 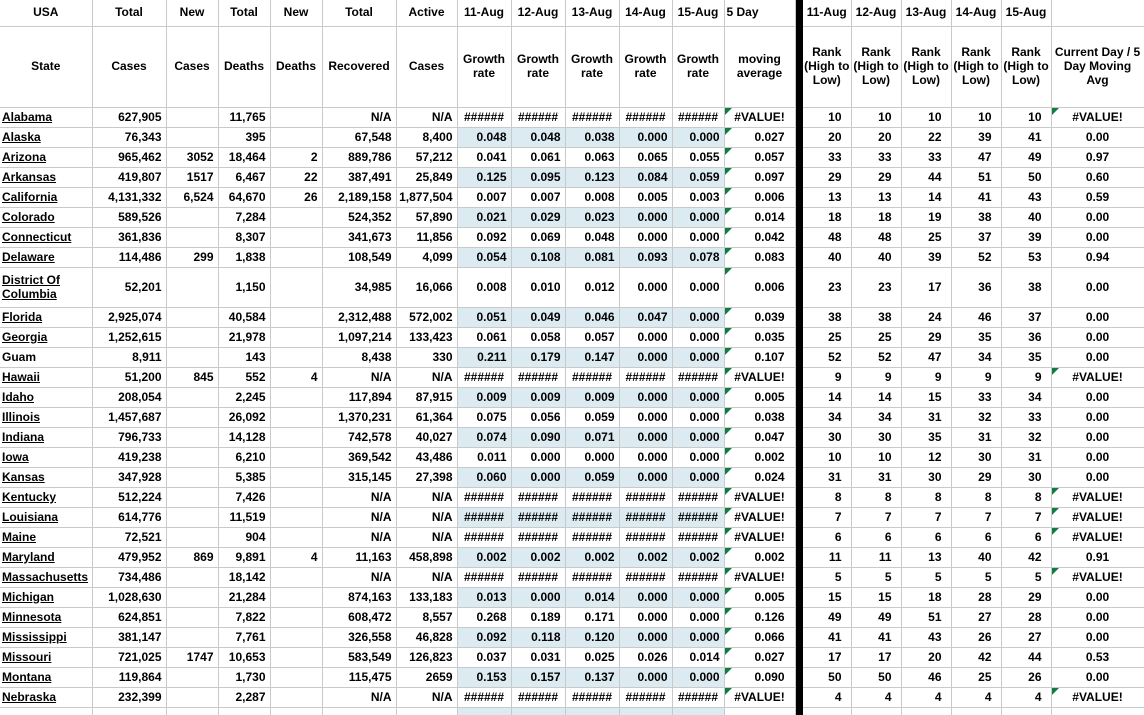 What do you see at coordinates (592, 417) in the screenshot?
I see `cell-growth-13aug: 0.059` at bounding box center [592, 417].